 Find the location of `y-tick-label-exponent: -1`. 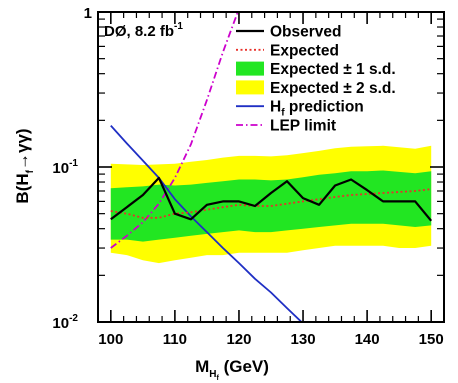

y-tick-label-exponent: -1 is located at coordinates (73, 163).